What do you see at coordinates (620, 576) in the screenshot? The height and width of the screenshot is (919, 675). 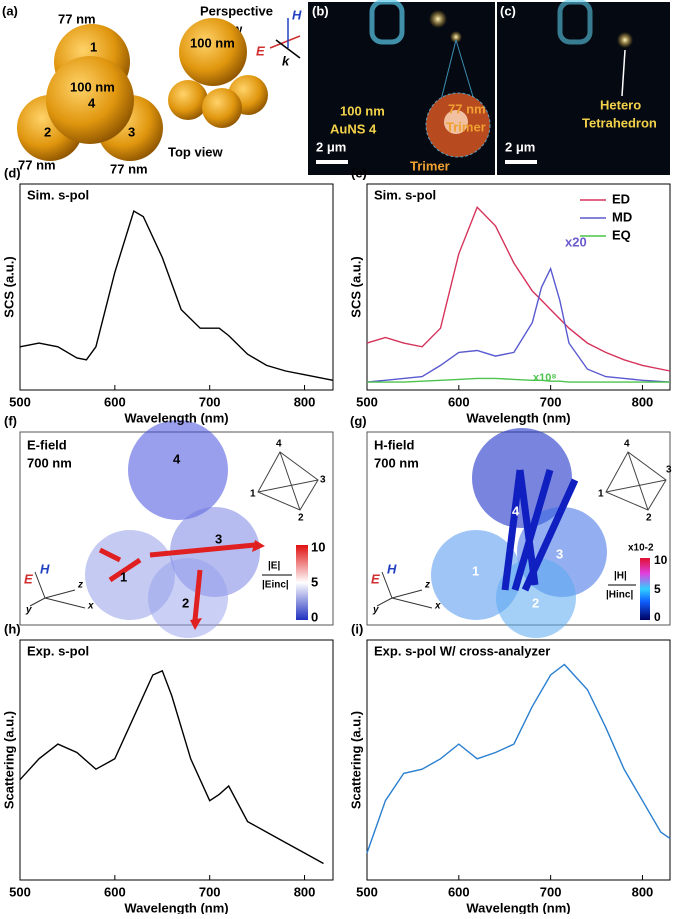 I see `label: |H|` at bounding box center [620, 576].